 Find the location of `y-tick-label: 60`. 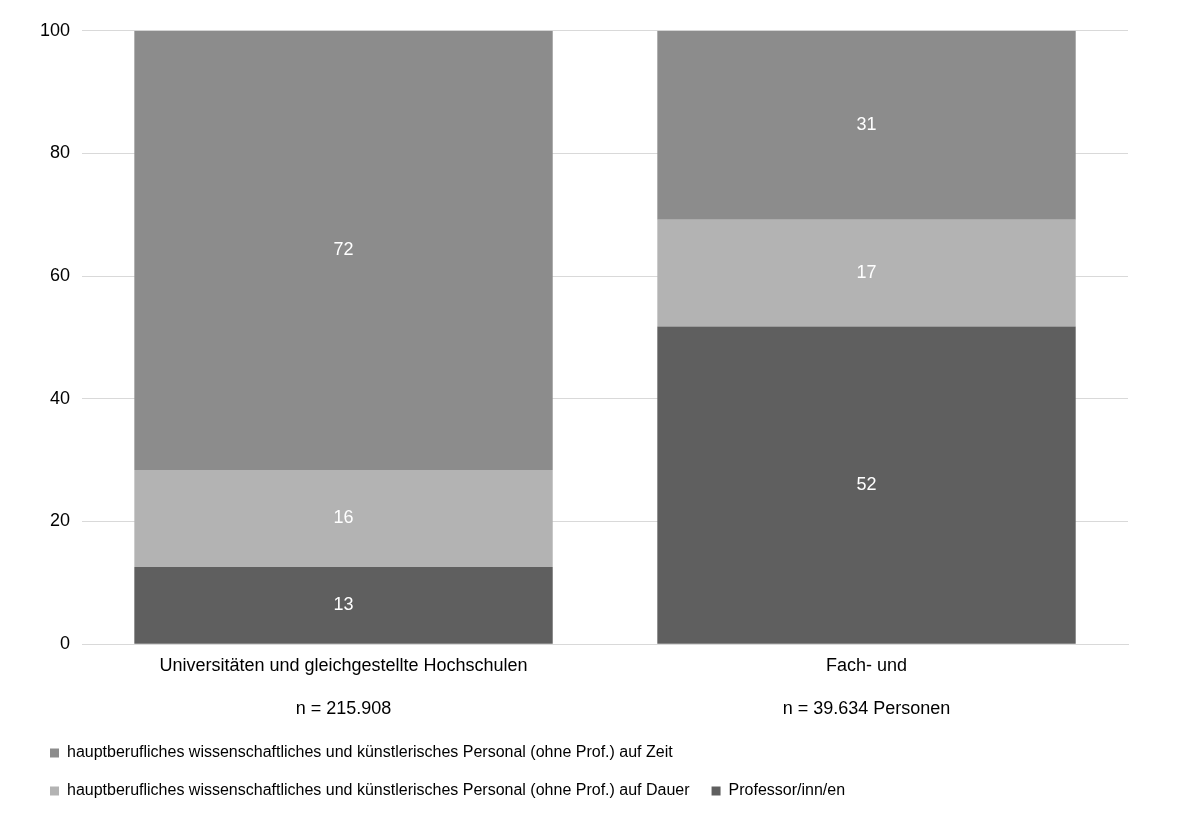

y-tick-label: 60 is located at coordinates (60, 275).